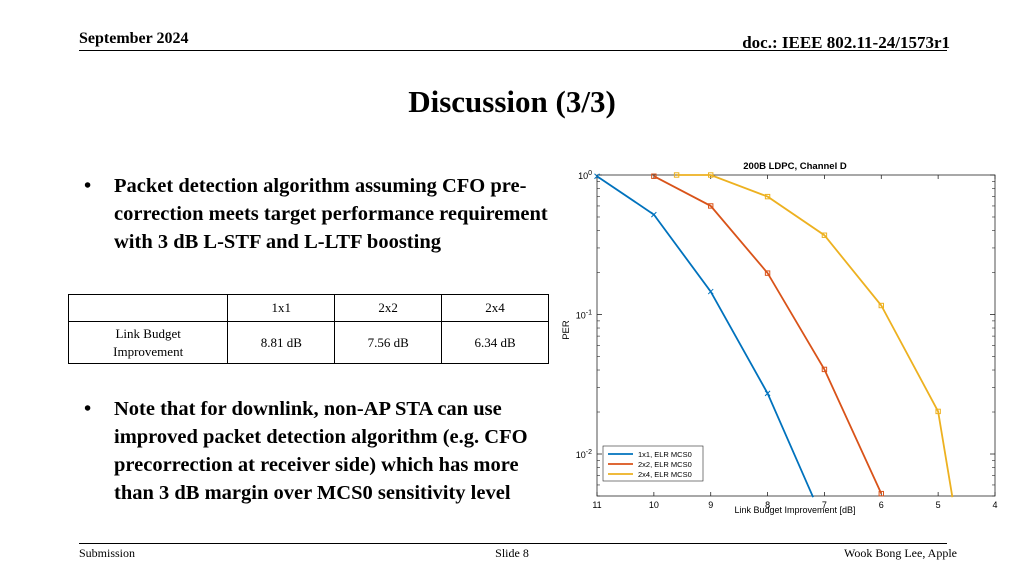  What do you see at coordinates (710, 505) in the screenshot?
I see `x-tick-label: 9` at bounding box center [710, 505].